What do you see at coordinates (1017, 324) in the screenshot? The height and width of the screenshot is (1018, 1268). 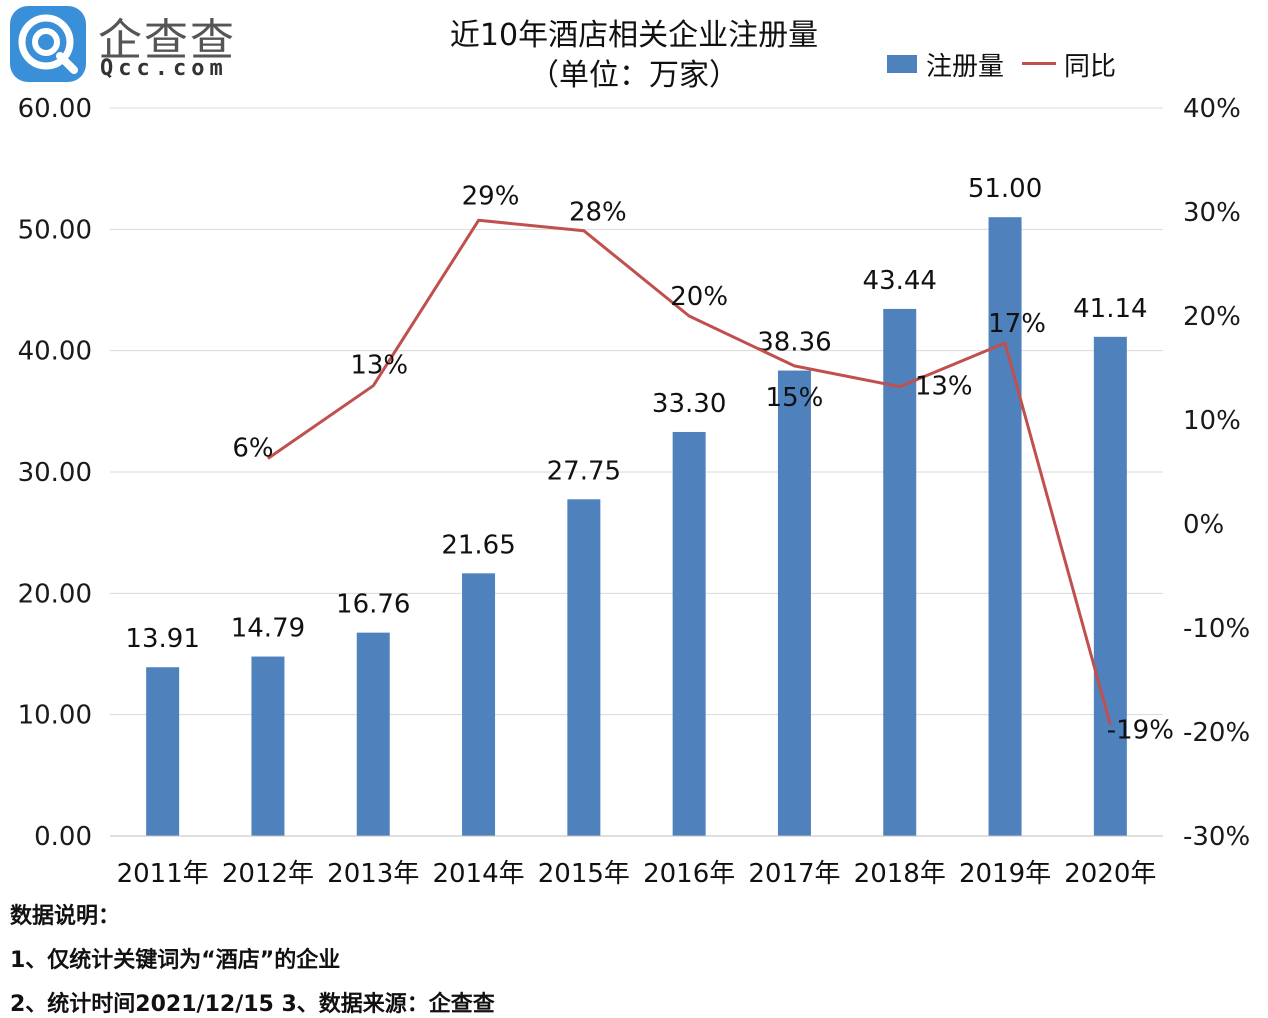 I see `yoy-value-label: 17%` at bounding box center [1017, 324].